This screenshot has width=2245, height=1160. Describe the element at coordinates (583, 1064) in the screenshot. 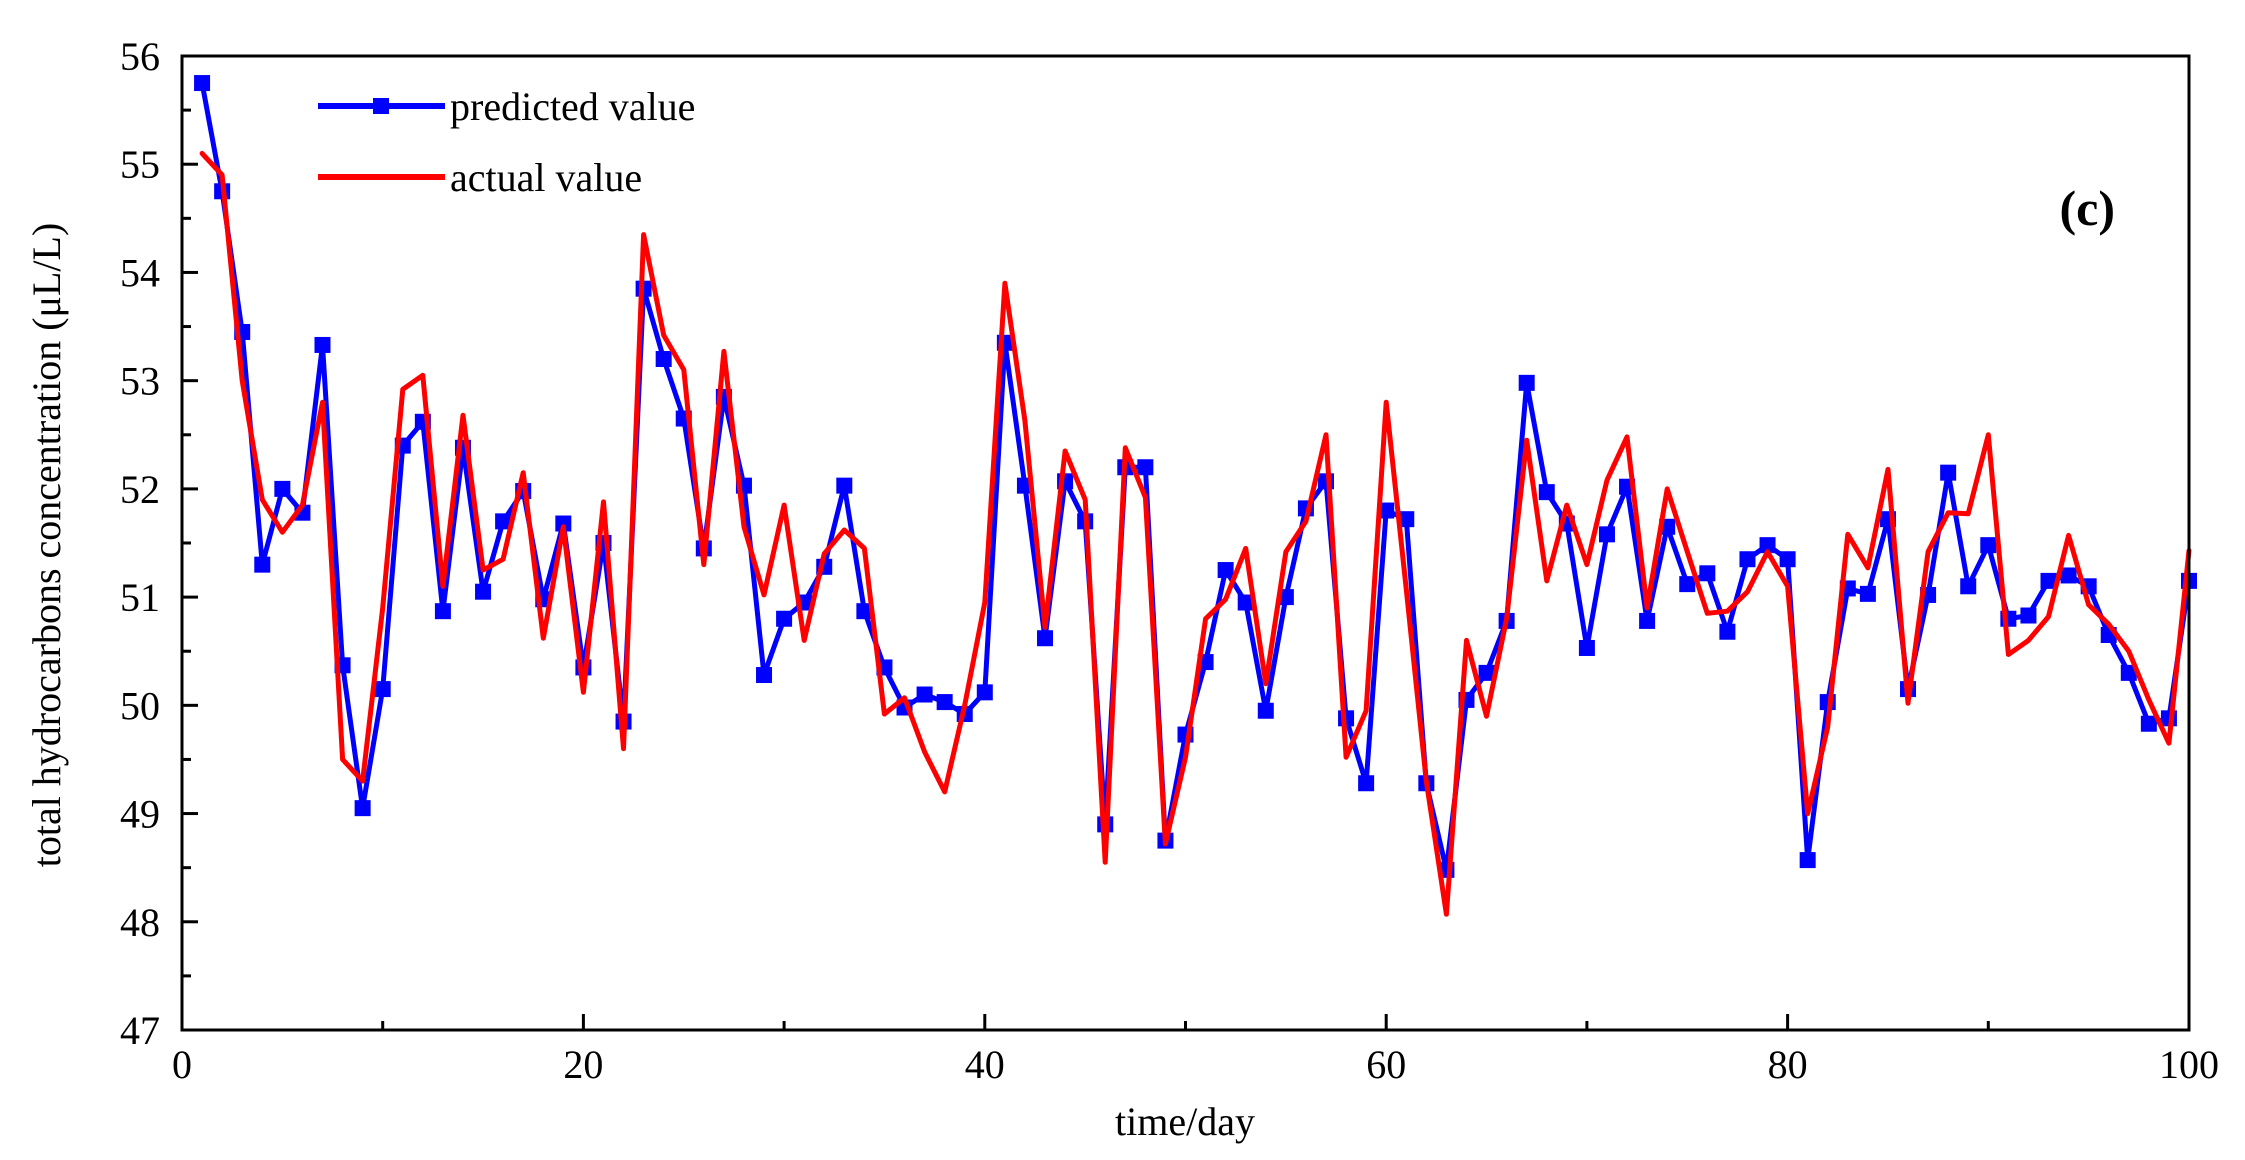

I see `x-tick-label: 20` at that location.